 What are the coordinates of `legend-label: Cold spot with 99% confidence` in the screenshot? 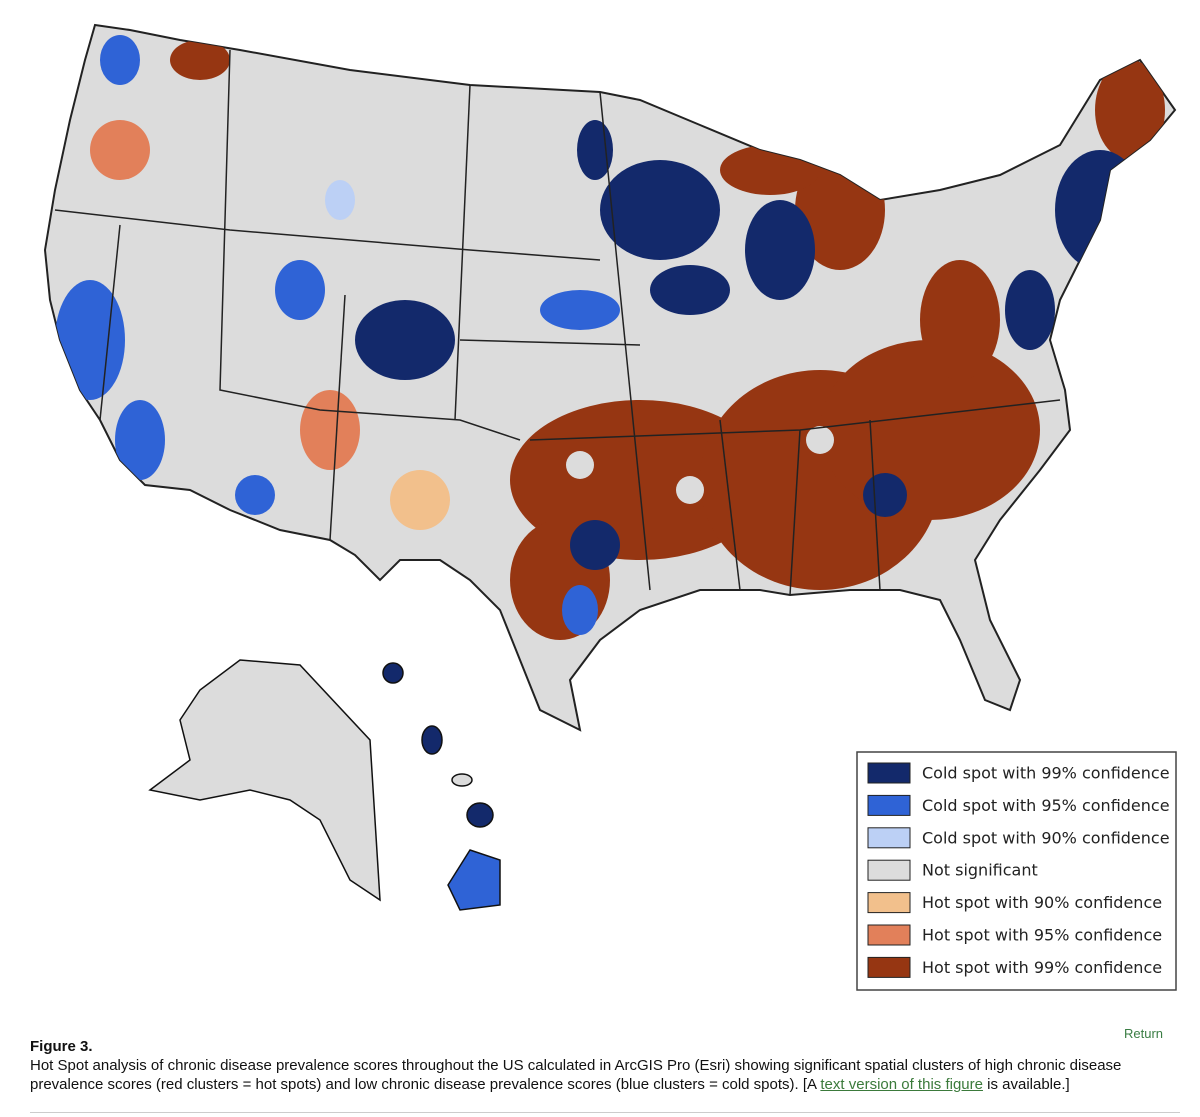 It's located at (1046, 773).